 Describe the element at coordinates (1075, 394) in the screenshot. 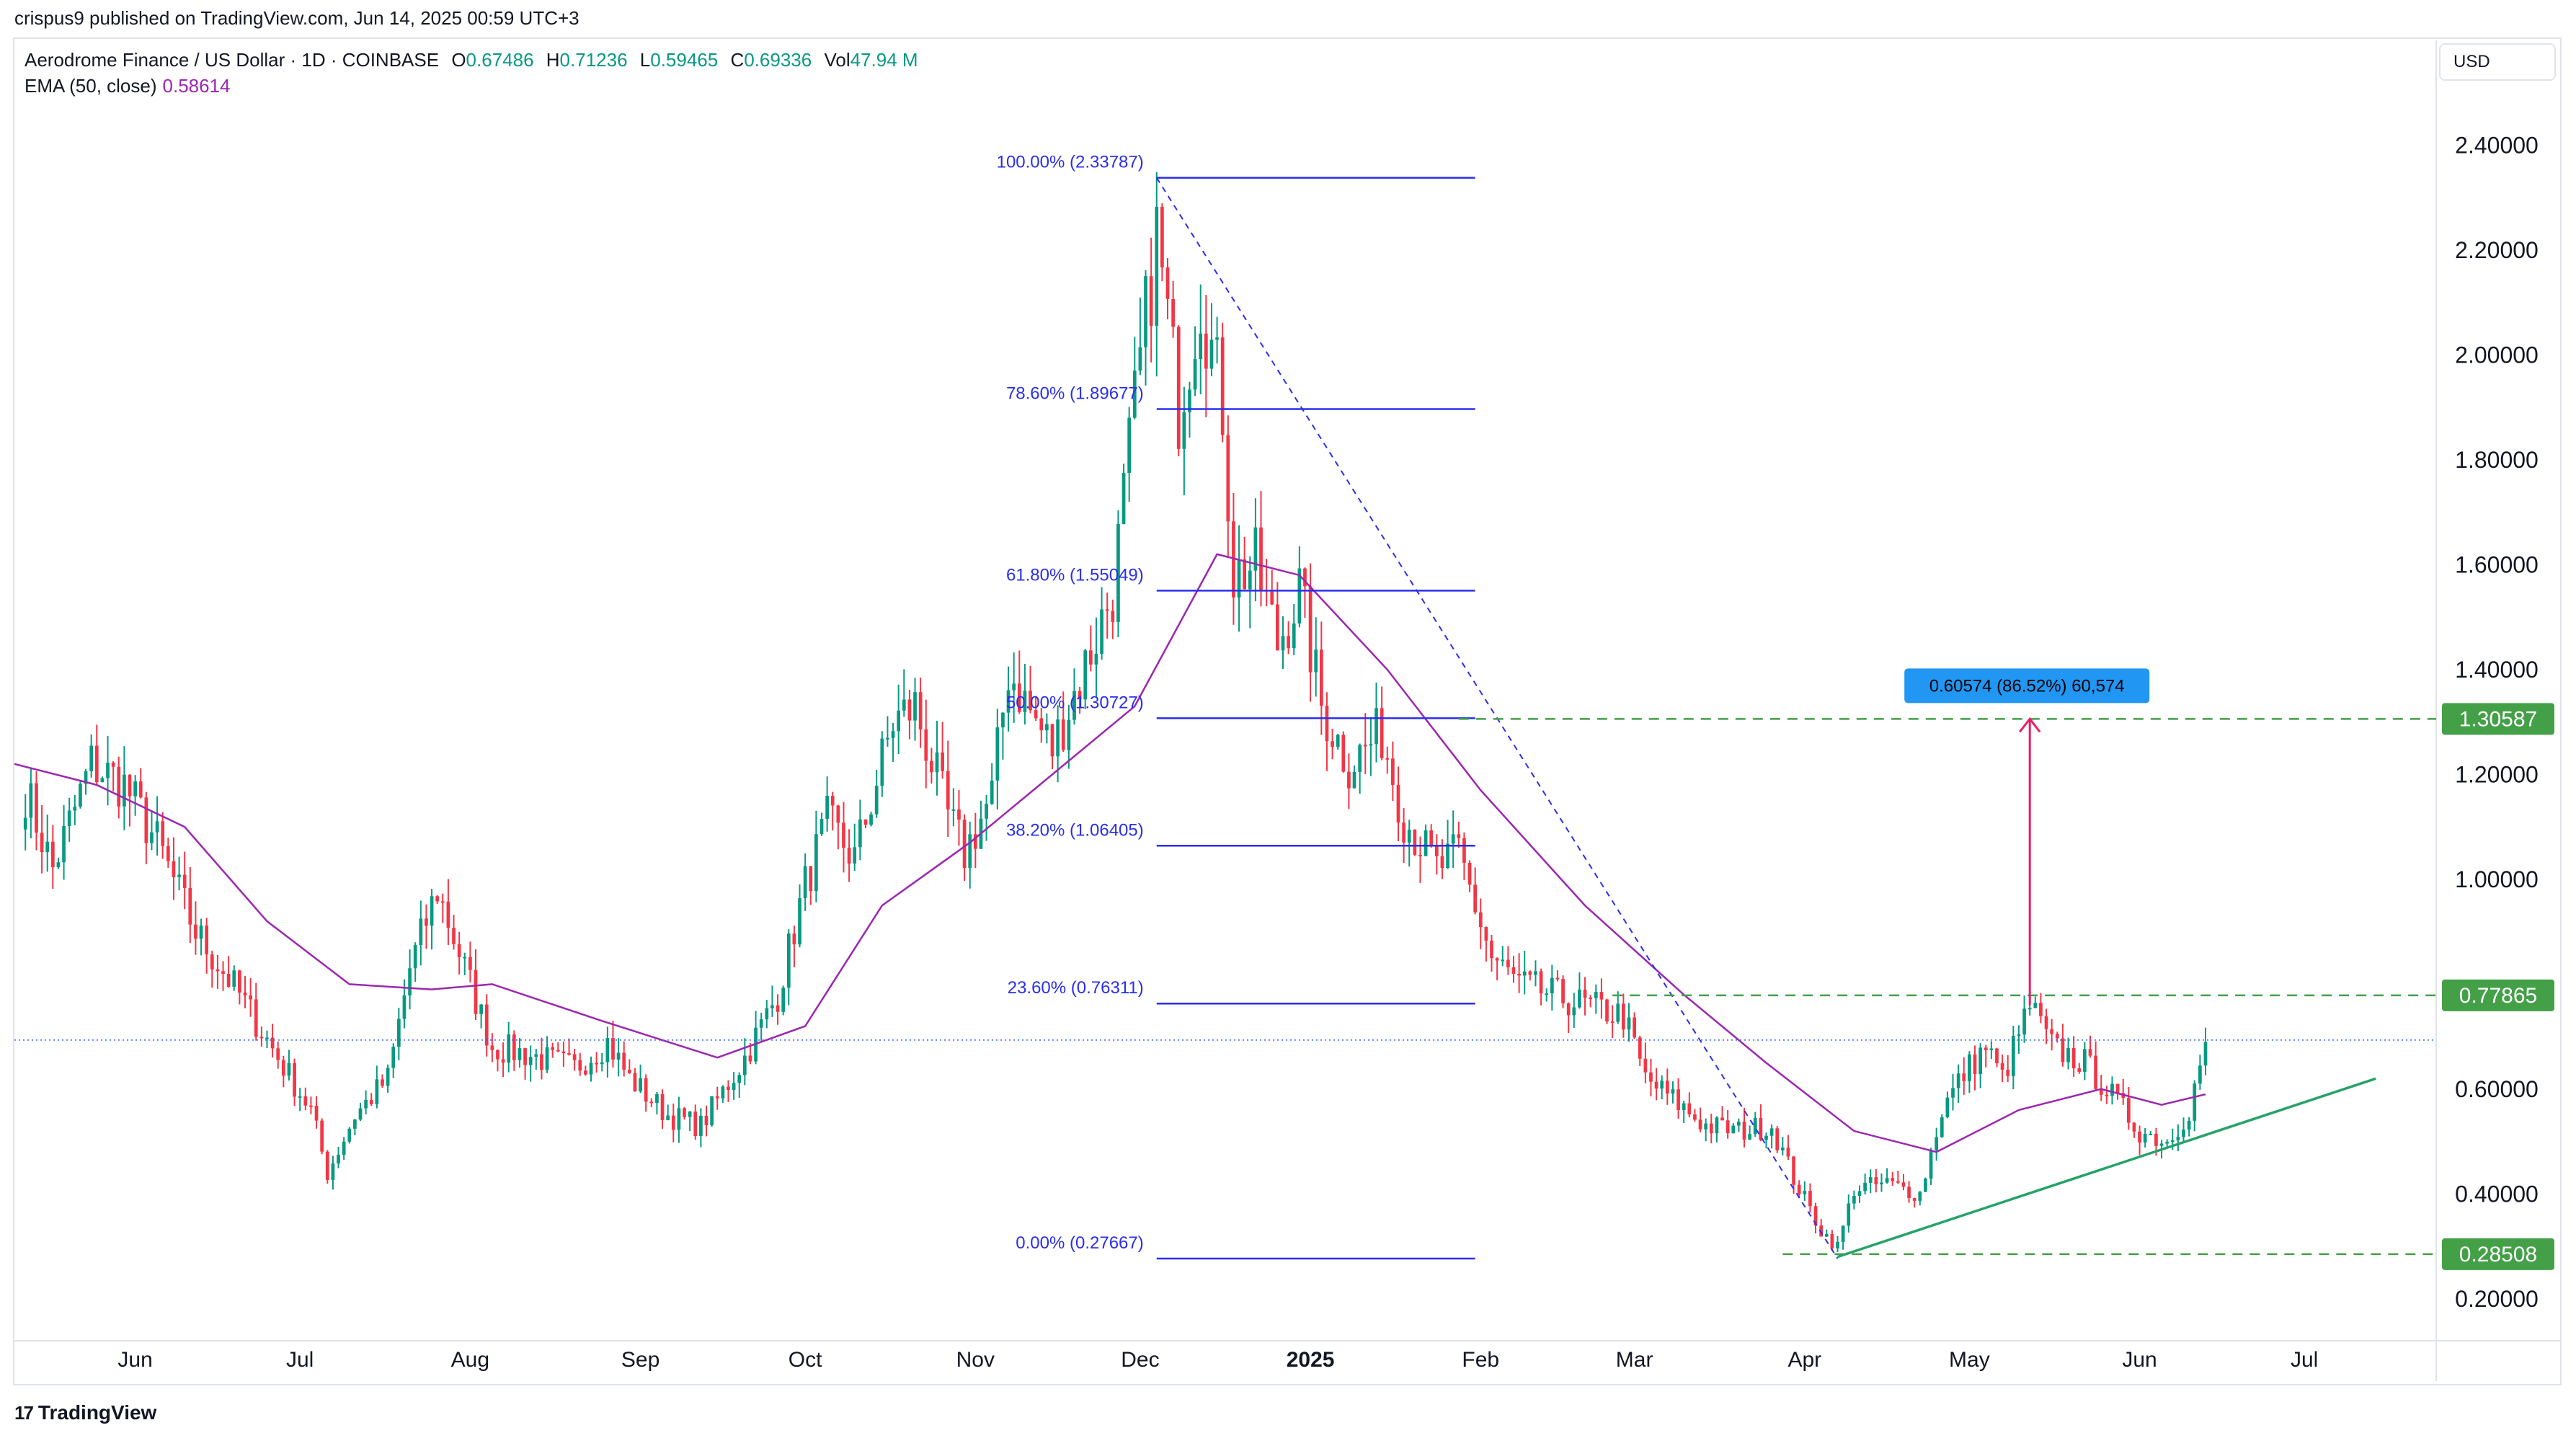

I see `fib-level-label: 78.60% (1.89677)` at that location.